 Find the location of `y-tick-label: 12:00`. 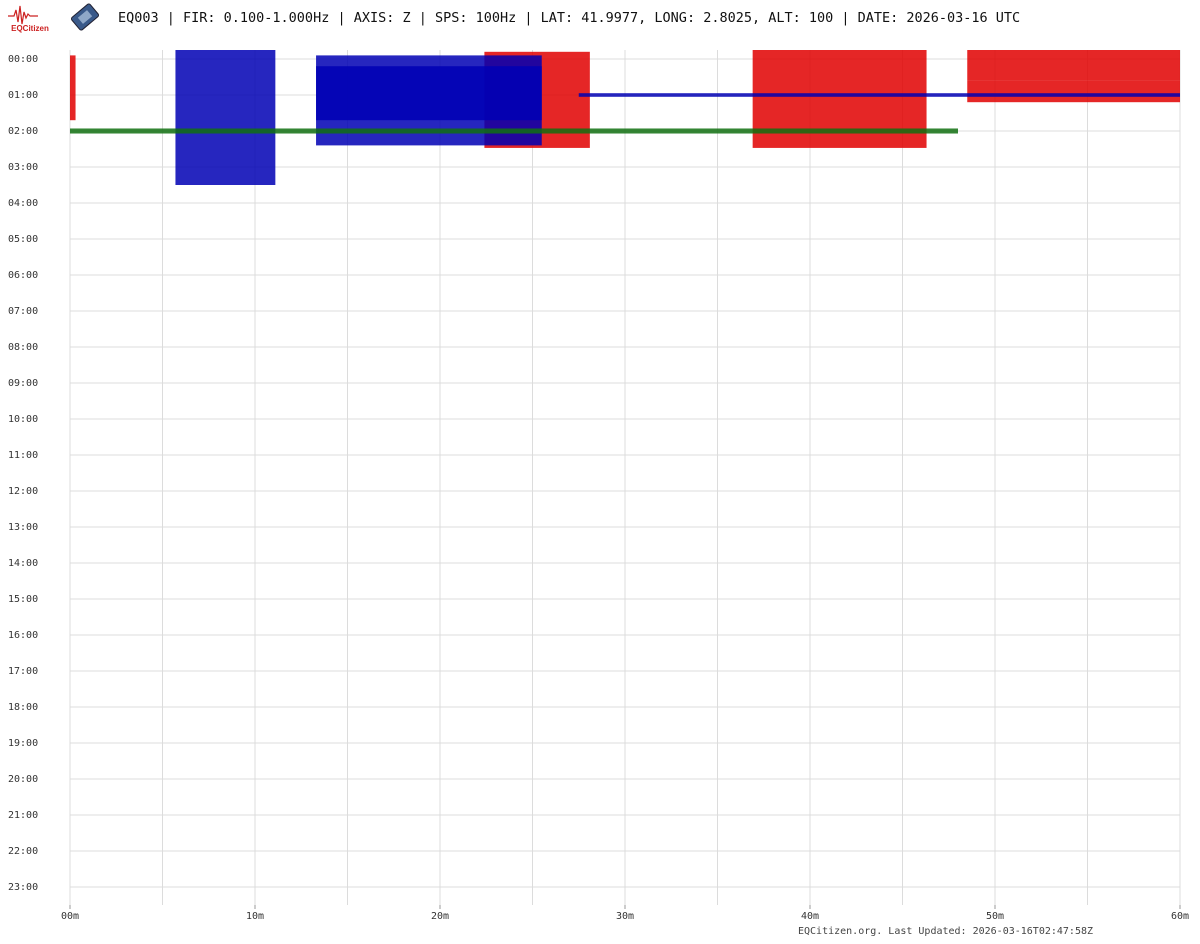

y-tick-label: 12:00 is located at coordinates (23, 491).